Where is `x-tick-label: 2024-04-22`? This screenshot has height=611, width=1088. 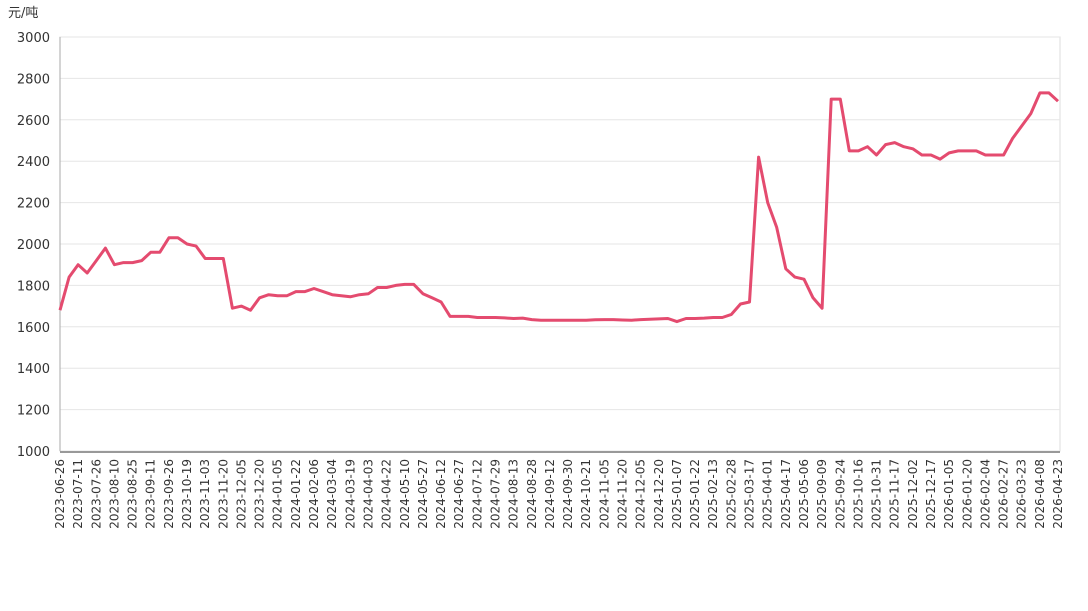
x-tick-label: 2024-04-22 is located at coordinates (387, 494).